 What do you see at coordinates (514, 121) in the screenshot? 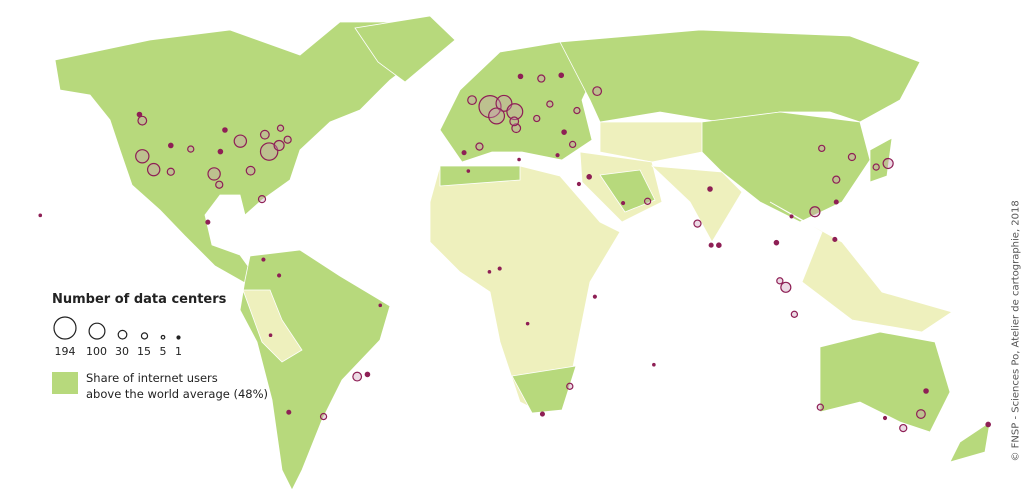
I see `data-center-zurich` at bounding box center [514, 121].